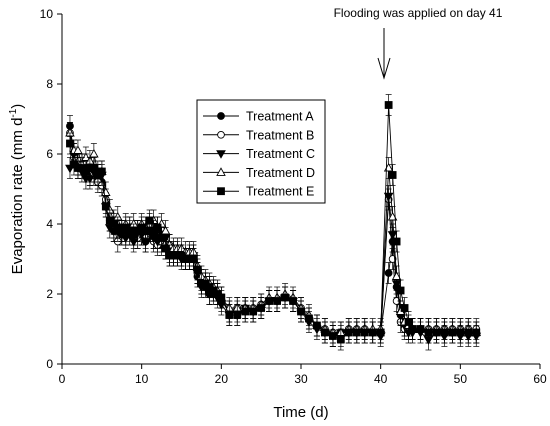 This screenshot has width=550, height=426. What do you see at coordinates (51, 189) in the screenshot?
I see `y-ticks: 0 2 4 6 8 10` at bounding box center [51, 189].